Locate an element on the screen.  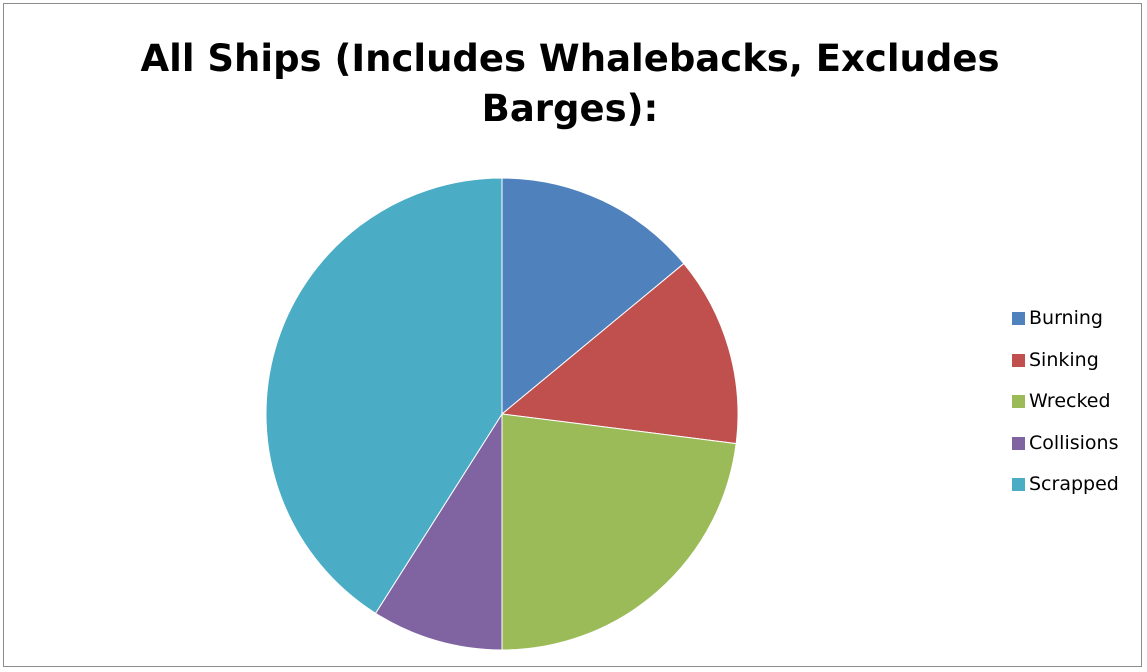
pie-slice-wrecked is located at coordinates (619, 532).